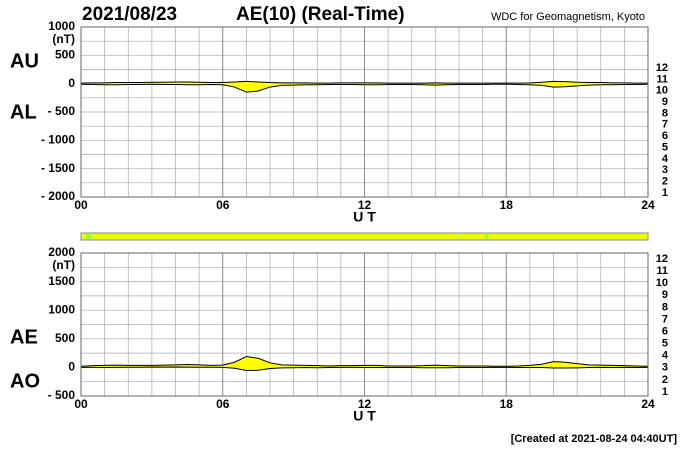  What do you see at coordinates (61, 281) in the screenshot?
I see `y-tick-label: 1500` at bounding box center [61, 281].